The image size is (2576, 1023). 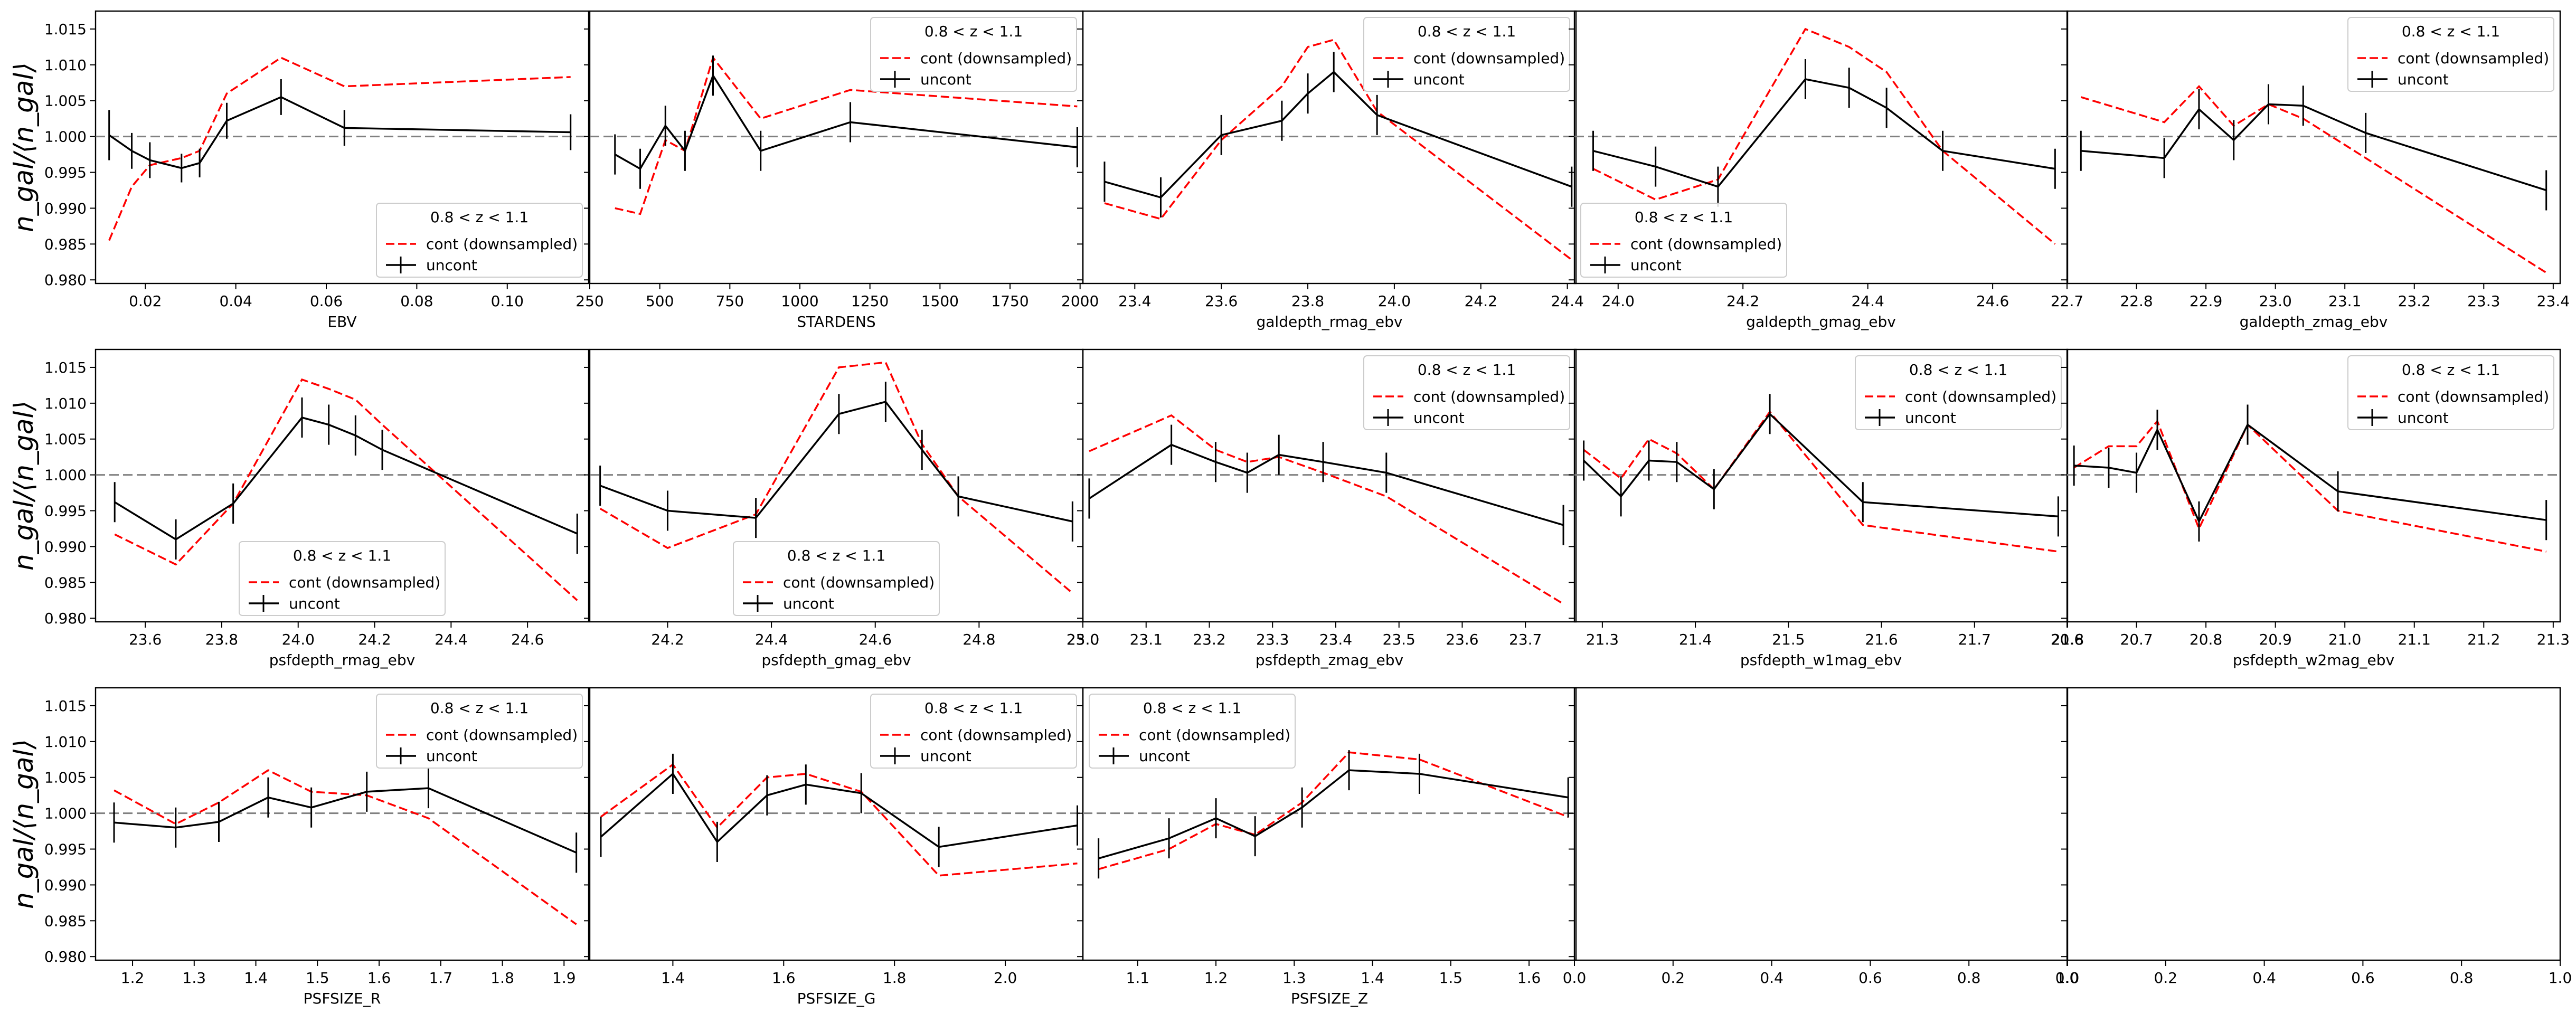 What do you see at coordinates (1307, 301) in the screenshot?
I see `x-tick-label: 23.8` at bounding box center [1307, 301].